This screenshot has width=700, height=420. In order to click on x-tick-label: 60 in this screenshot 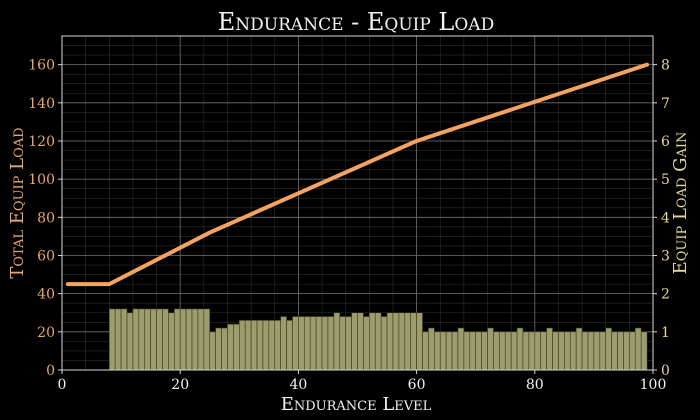, I will do `click(417, 385)`.